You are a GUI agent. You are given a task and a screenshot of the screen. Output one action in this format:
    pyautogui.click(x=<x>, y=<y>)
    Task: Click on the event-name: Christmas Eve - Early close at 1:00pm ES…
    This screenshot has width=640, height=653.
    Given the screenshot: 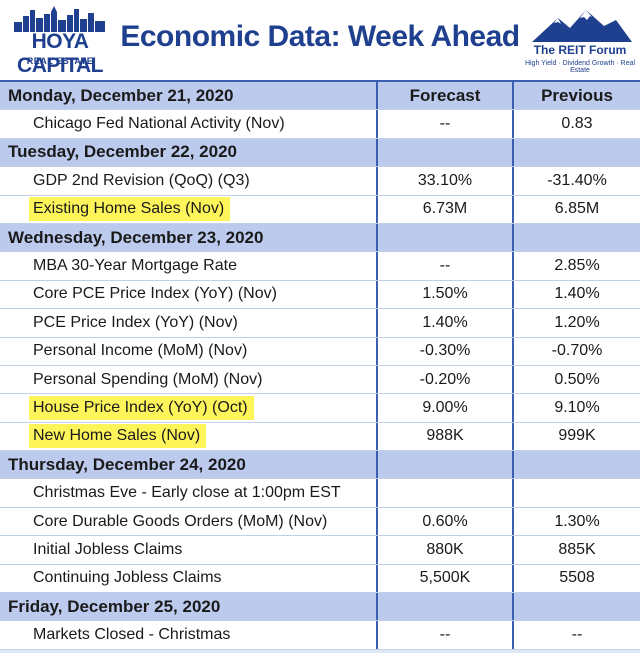 What is the action you would take?
    pyautogui.click(x=187, y=493)
    